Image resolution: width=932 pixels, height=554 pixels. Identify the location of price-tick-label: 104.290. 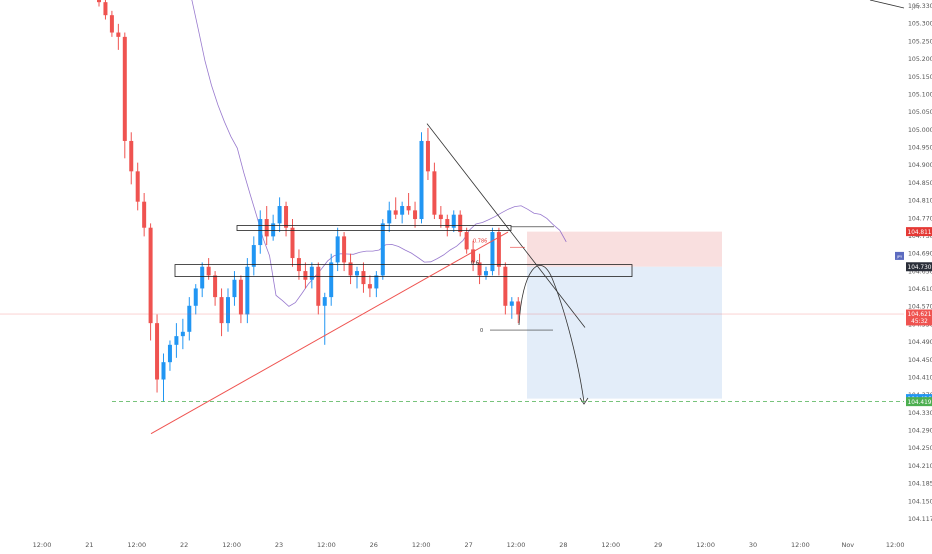
(920, 431).